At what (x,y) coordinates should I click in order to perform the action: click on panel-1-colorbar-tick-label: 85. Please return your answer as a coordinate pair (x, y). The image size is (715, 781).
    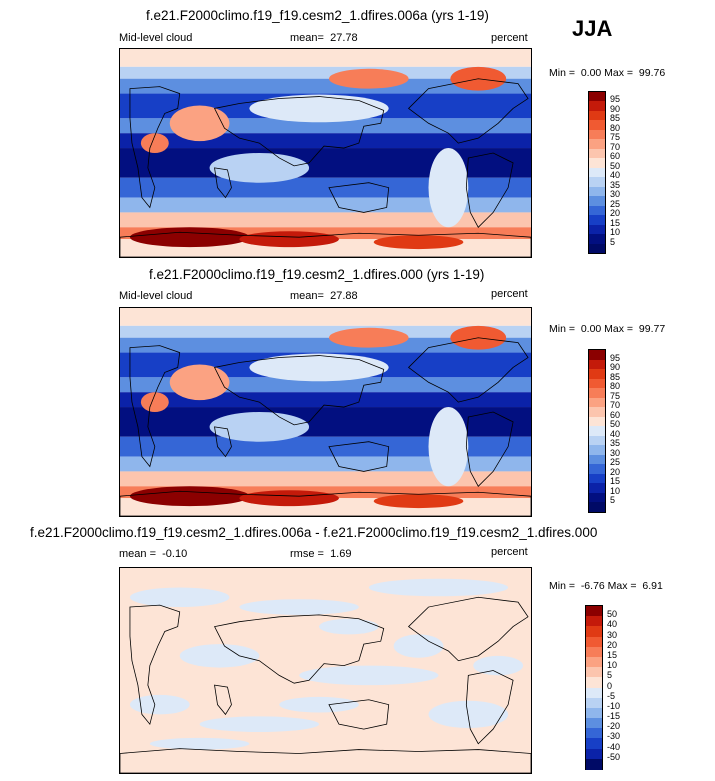
    Looking at the image, I should click on (615, 118).